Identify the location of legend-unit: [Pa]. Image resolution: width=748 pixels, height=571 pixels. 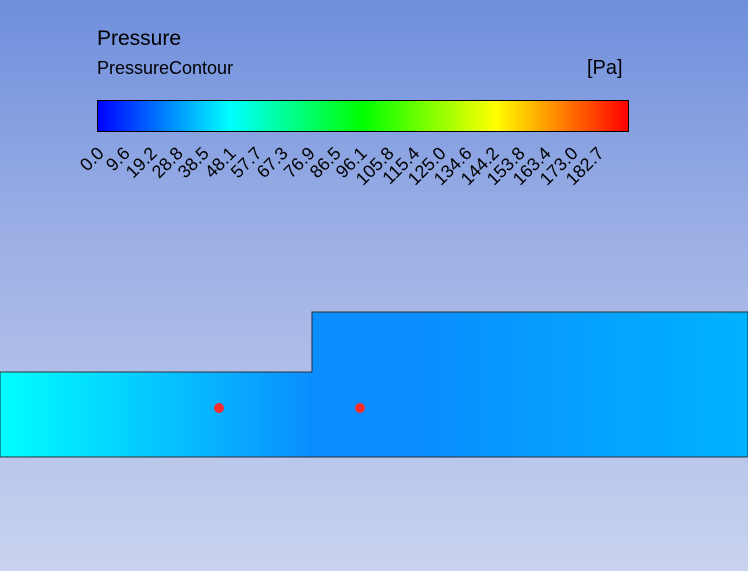
(605, 68).